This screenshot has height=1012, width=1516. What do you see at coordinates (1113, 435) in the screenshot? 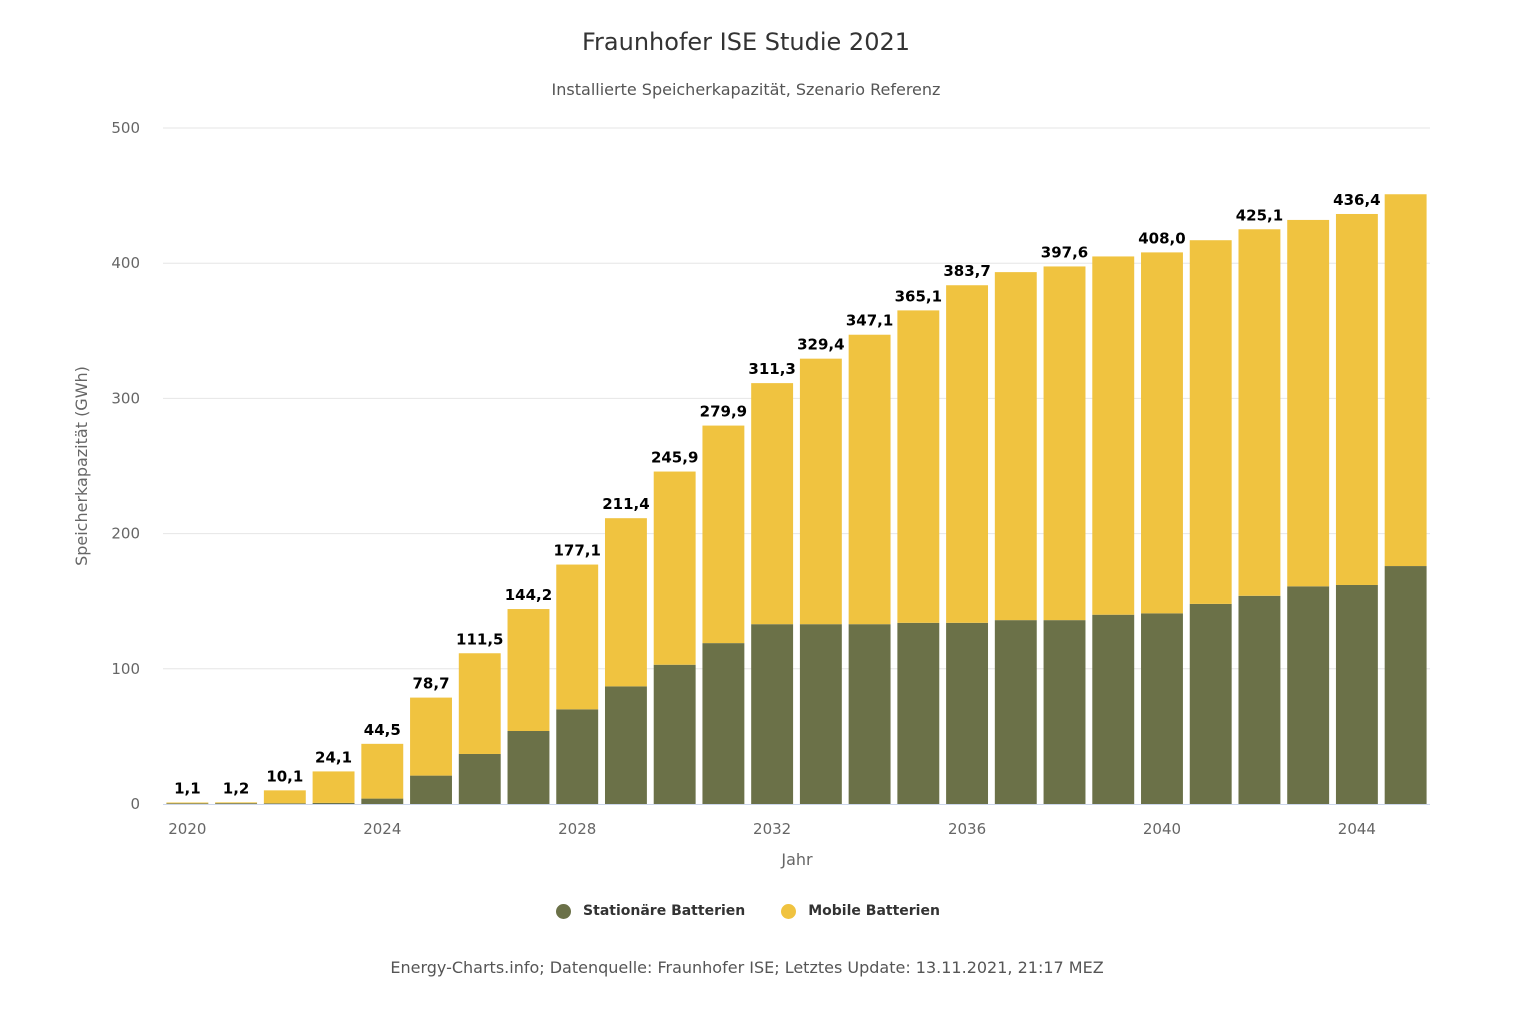
I see `bar-mobil-2039` at bounding box center [1113, 435].